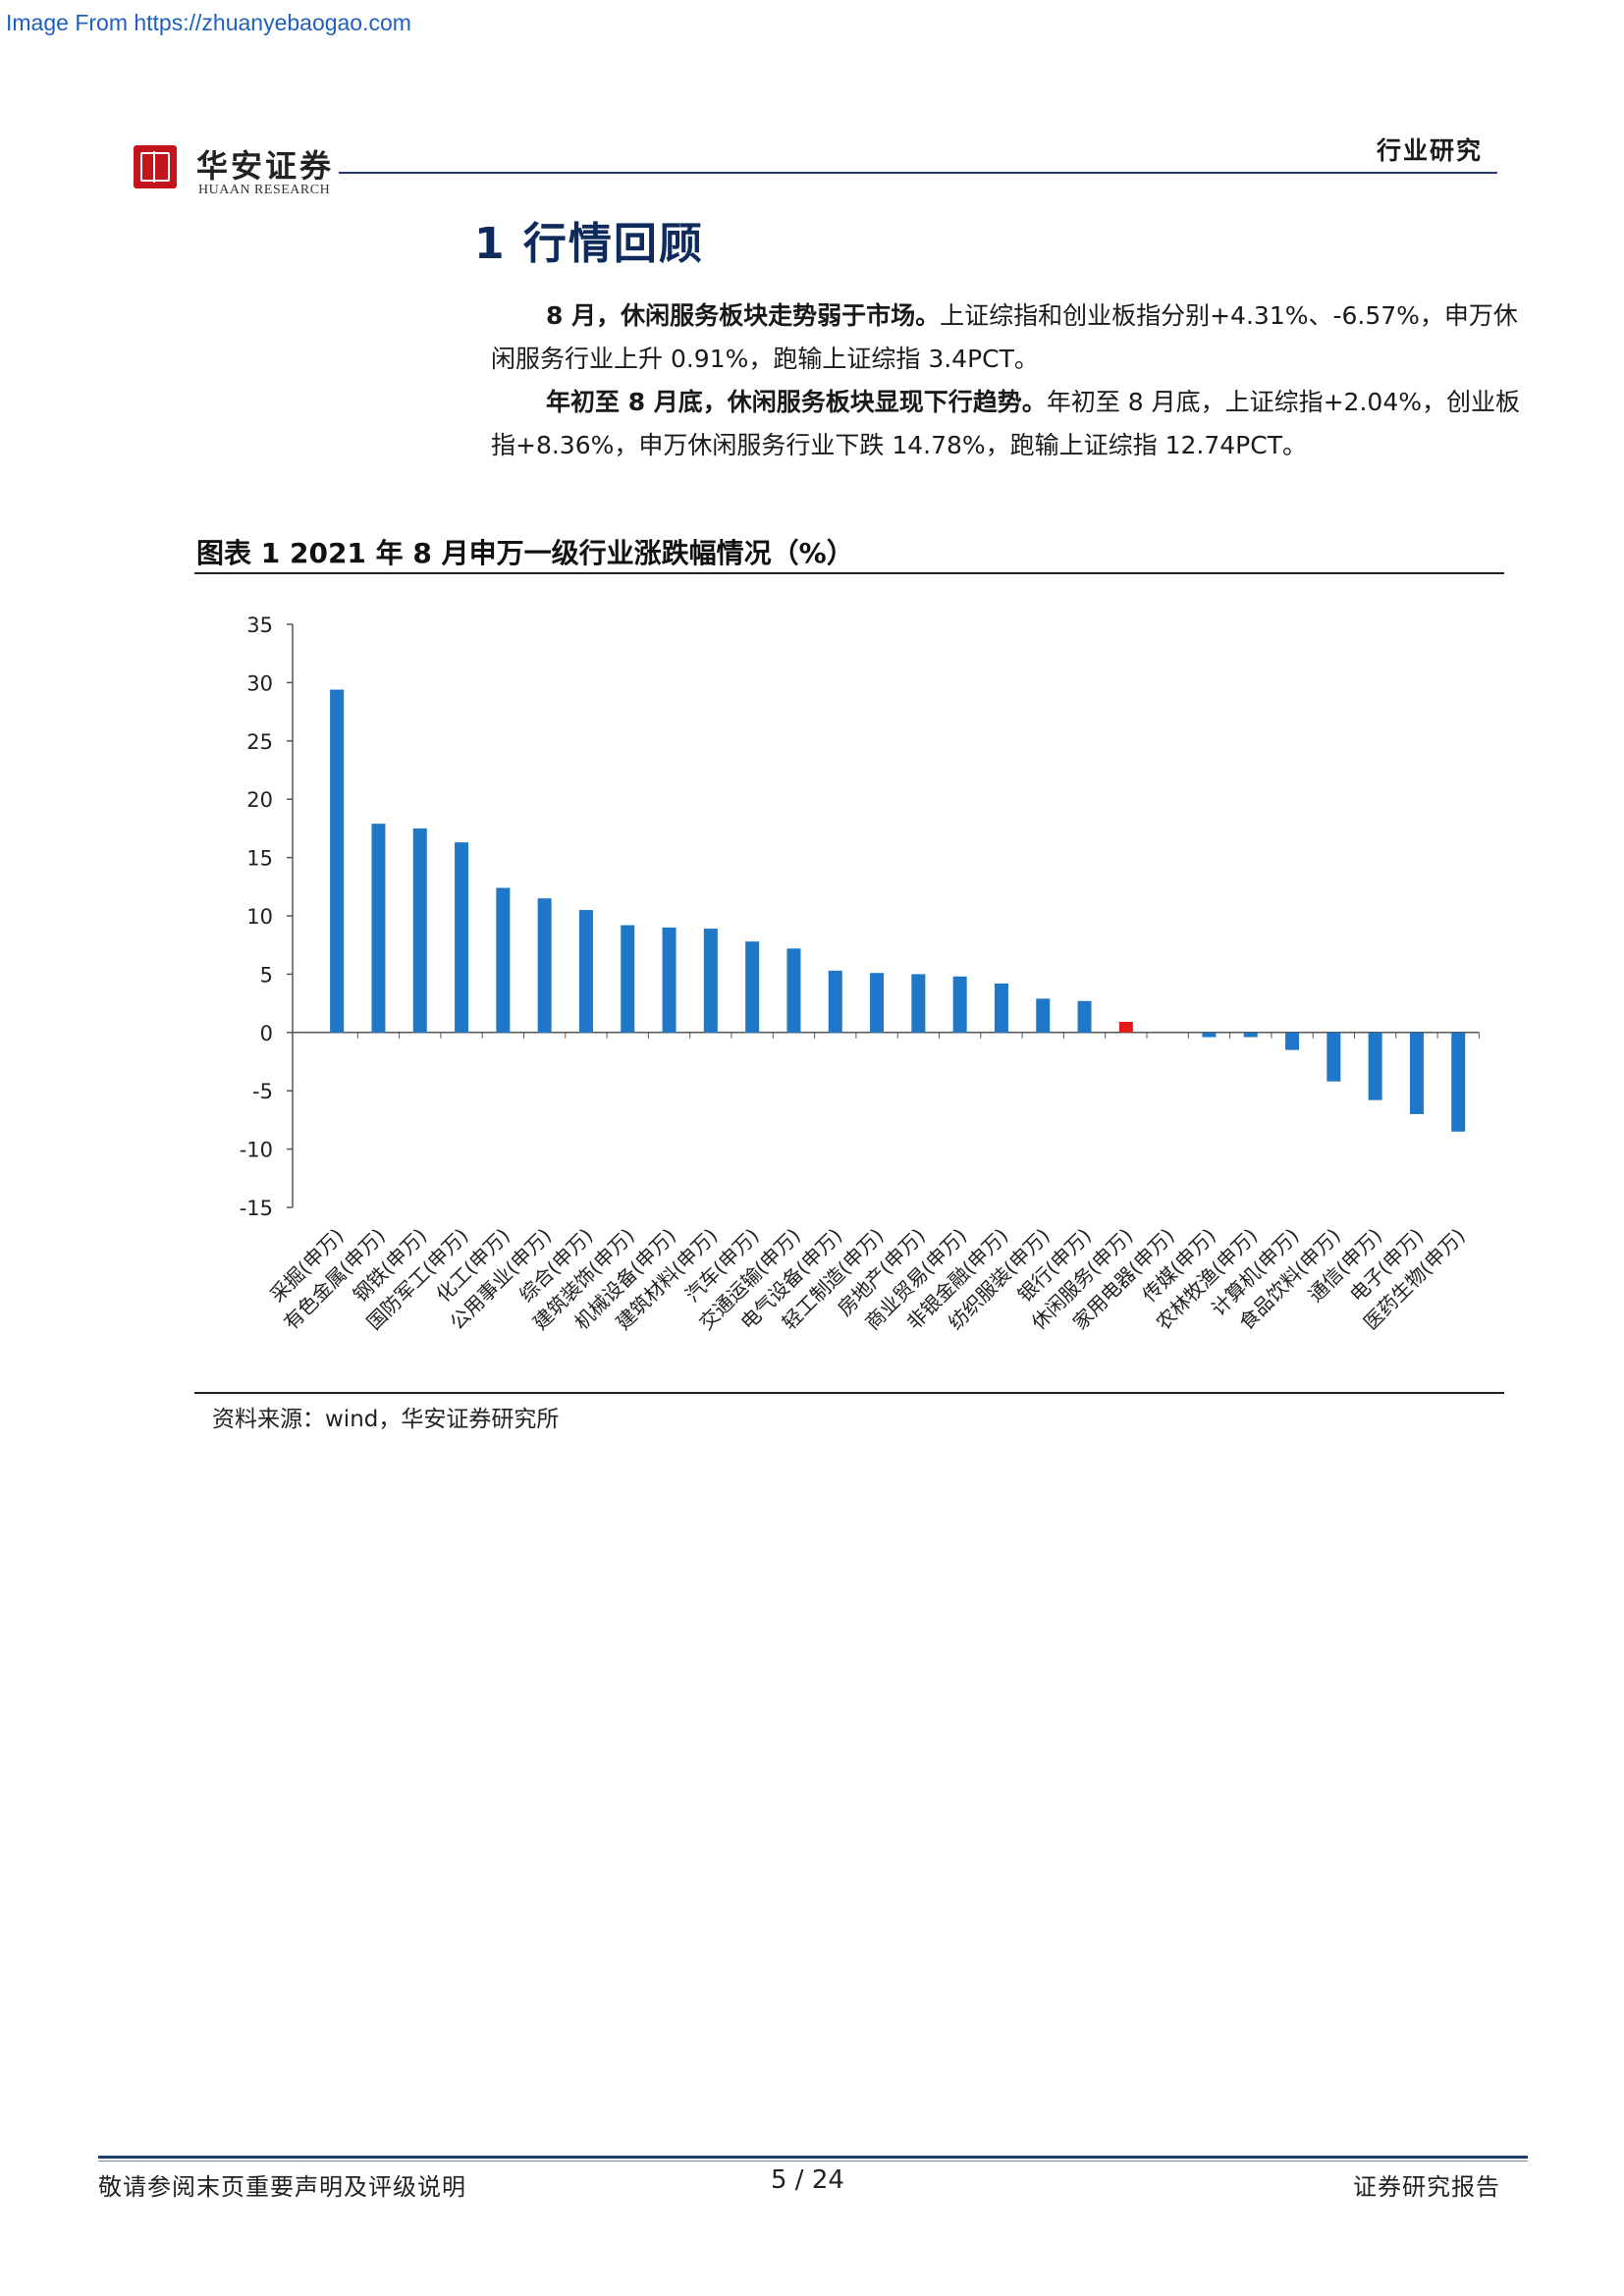 The height and width of the screenshot is (2296, 1624). Describe the element at coordinates (266, 1034) in the screenshot. I see `y-tick-label: 0` at that location.